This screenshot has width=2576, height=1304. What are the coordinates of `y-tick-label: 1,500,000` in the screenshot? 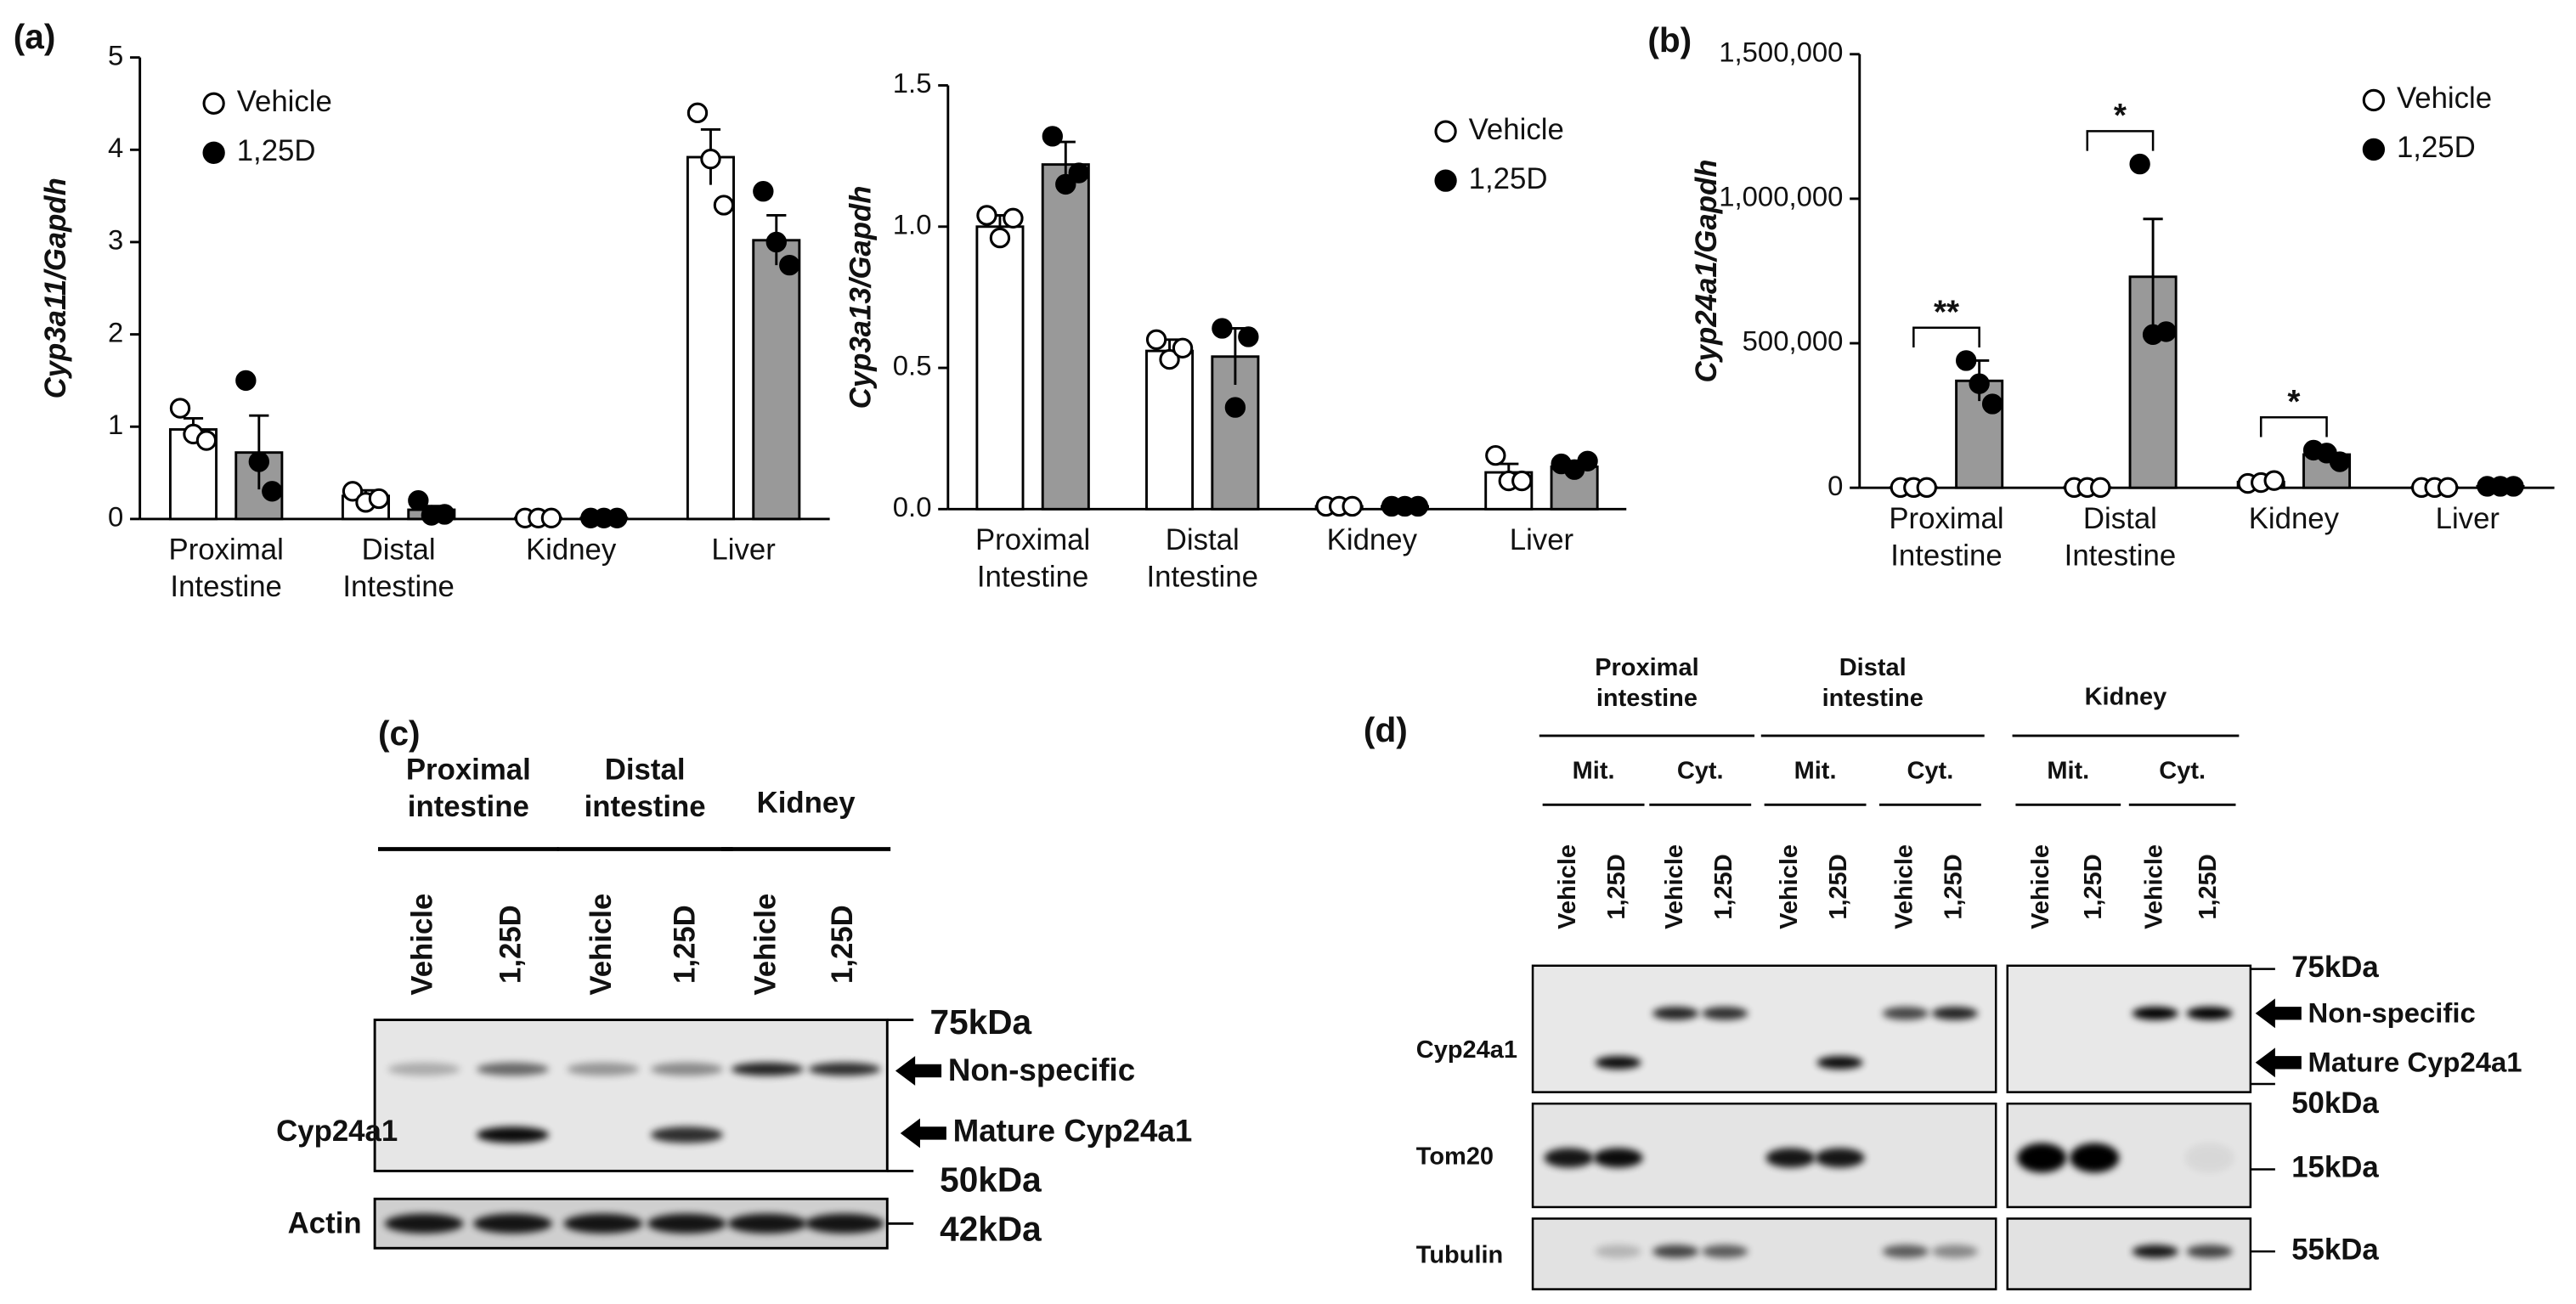 It's located at (1781, 51).